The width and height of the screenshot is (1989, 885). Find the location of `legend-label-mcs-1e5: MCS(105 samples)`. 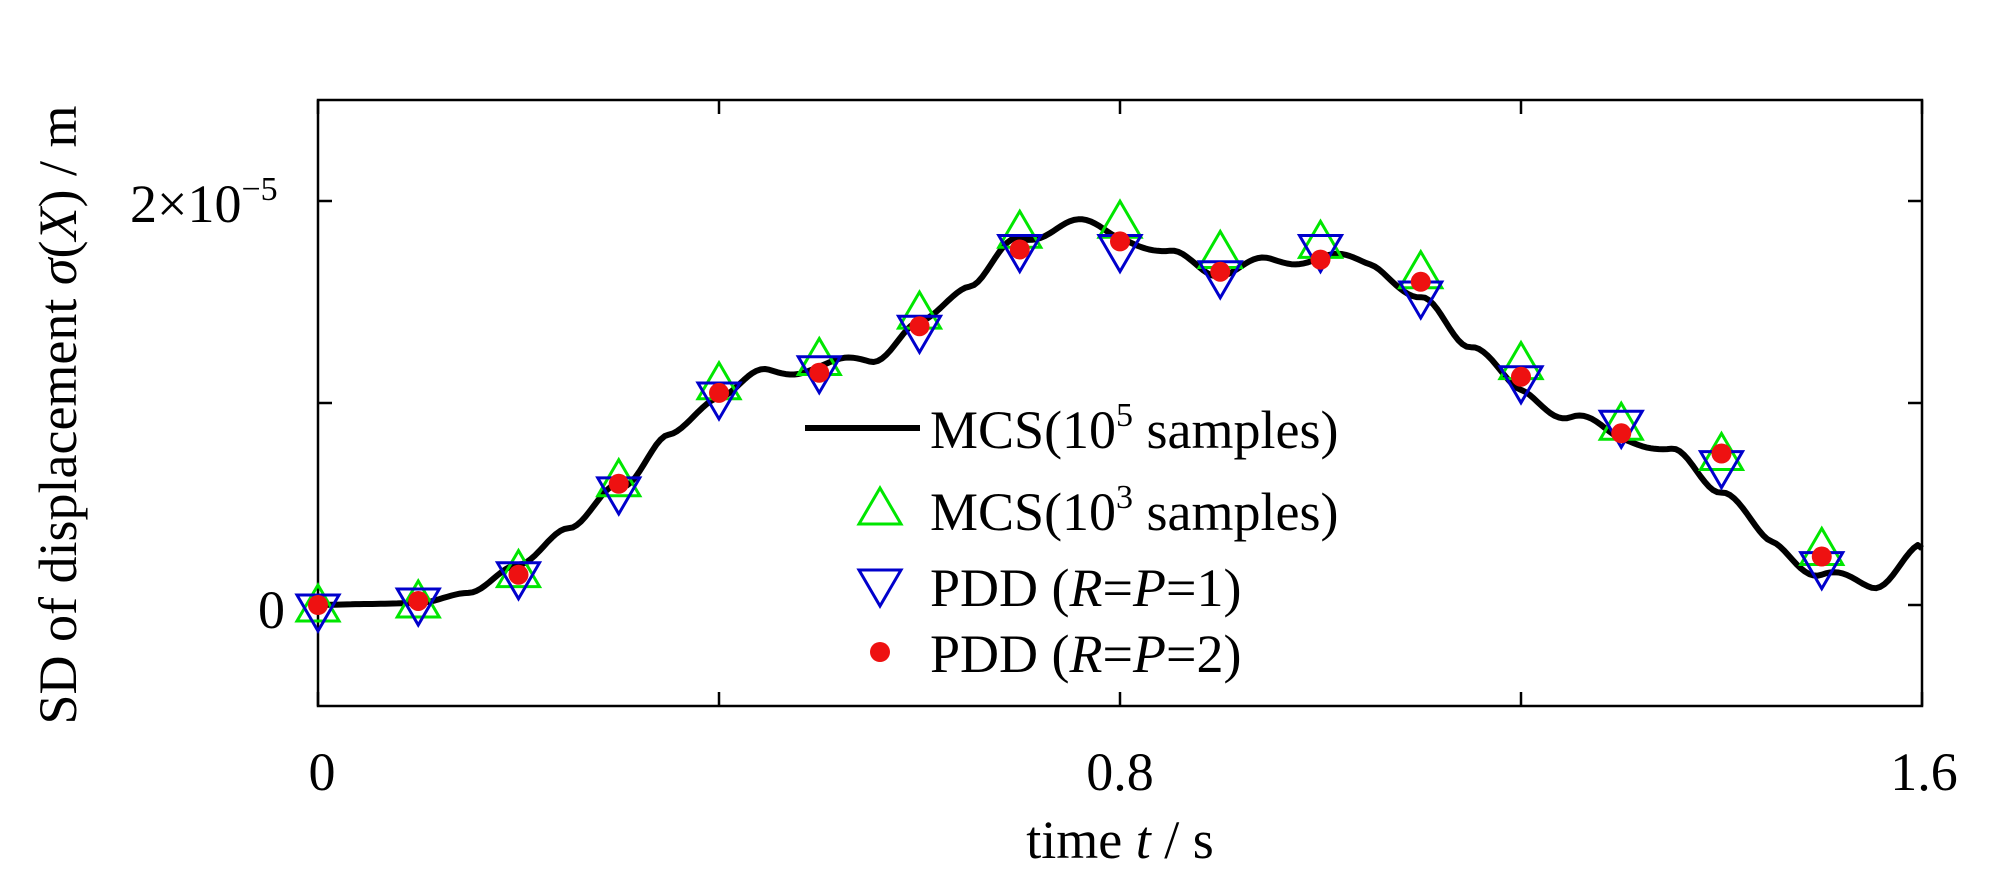

legend-label-mcs-1e5: MCS(105 samples) is located at coordinates (1134, 428).